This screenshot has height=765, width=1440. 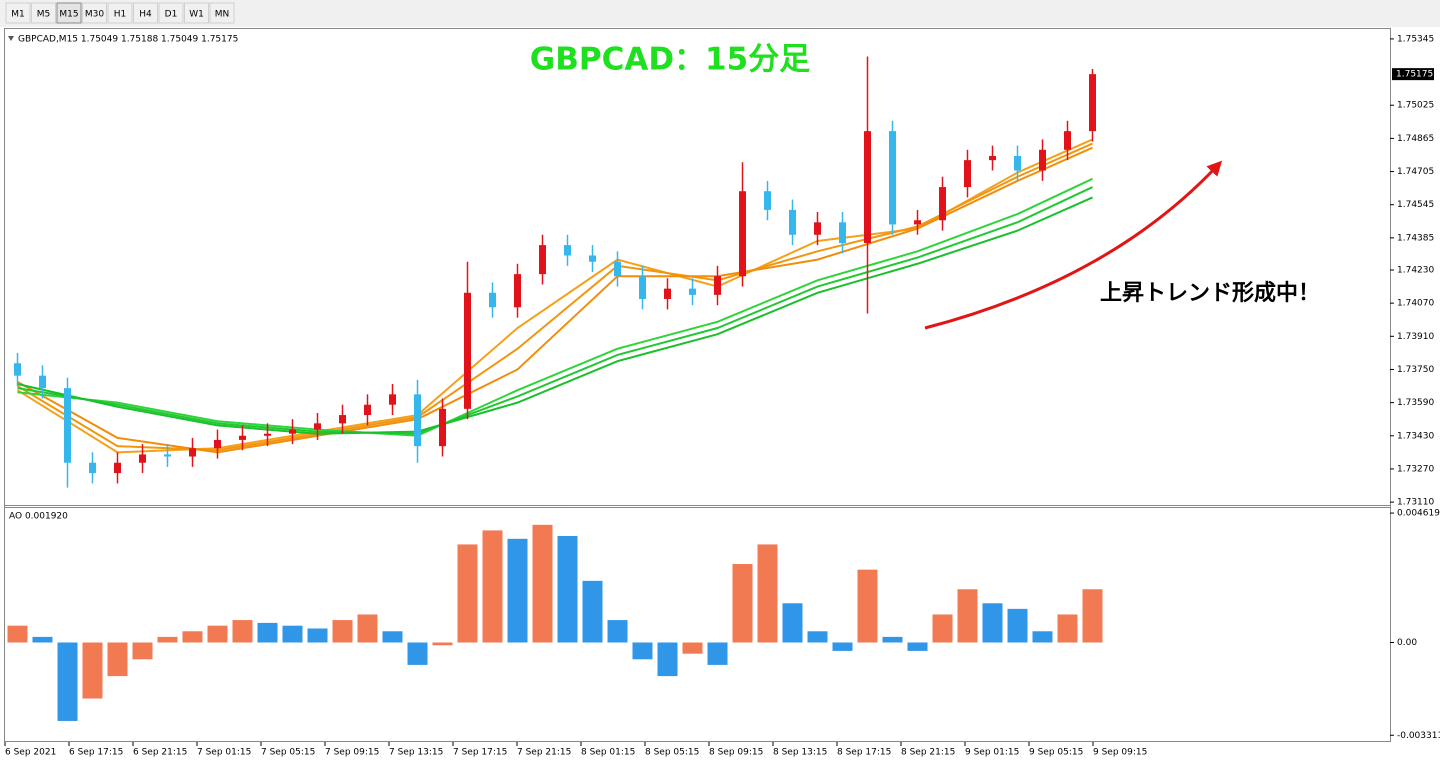 What do you see at coordinates (670, 60) in the screenshot?
I see `chart-title: GBPCAD：15分足` at bounding box center [670, 60].